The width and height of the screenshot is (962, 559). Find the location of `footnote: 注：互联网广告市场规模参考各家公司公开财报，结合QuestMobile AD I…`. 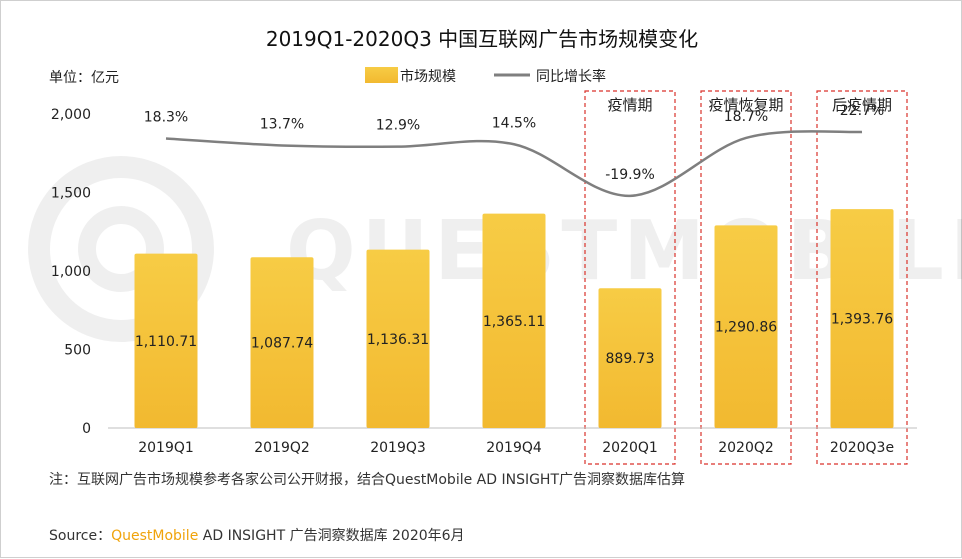

footnote: 注：互联网广告市场规模参考各家公司公开财报，结合QuestMobile AD I… is located at coordinates (367, 480).